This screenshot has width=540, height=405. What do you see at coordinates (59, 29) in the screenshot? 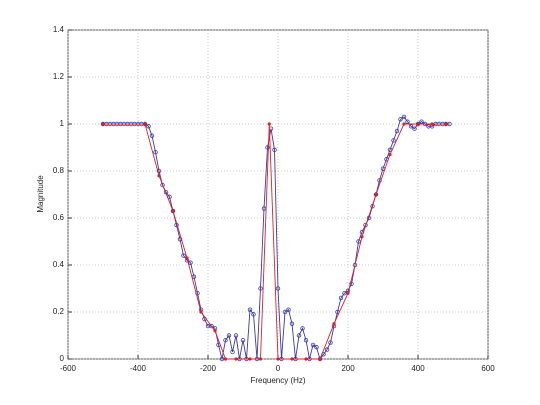
I see `y-tick-label: 1.4` at bounding box center [59, 29].